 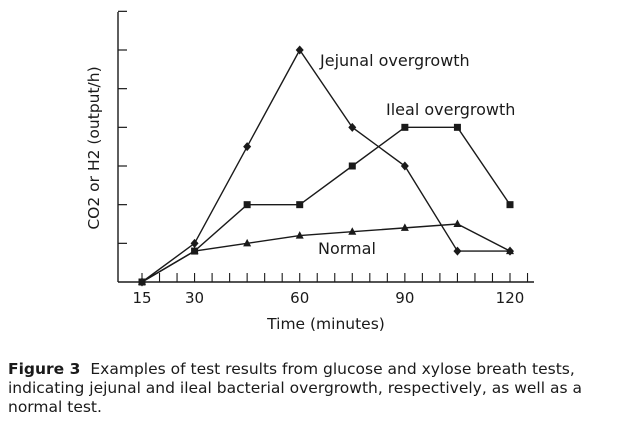 I want to click on y-axis-title: CO2 or H2 (output/h), so click(x=94, y=147).